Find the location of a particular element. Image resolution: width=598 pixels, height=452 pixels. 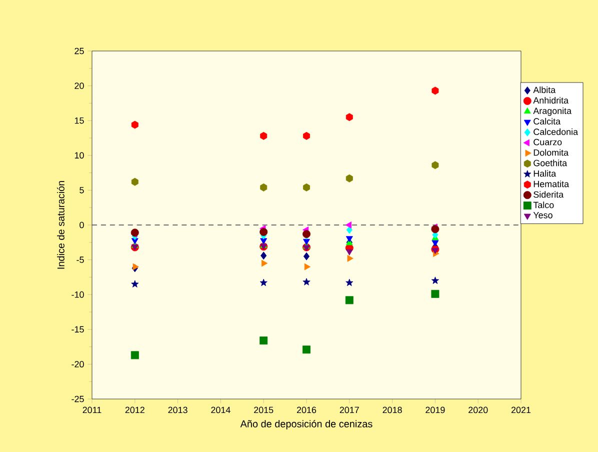

legend-label: Calcedonia is located at coordinates (556, 132).